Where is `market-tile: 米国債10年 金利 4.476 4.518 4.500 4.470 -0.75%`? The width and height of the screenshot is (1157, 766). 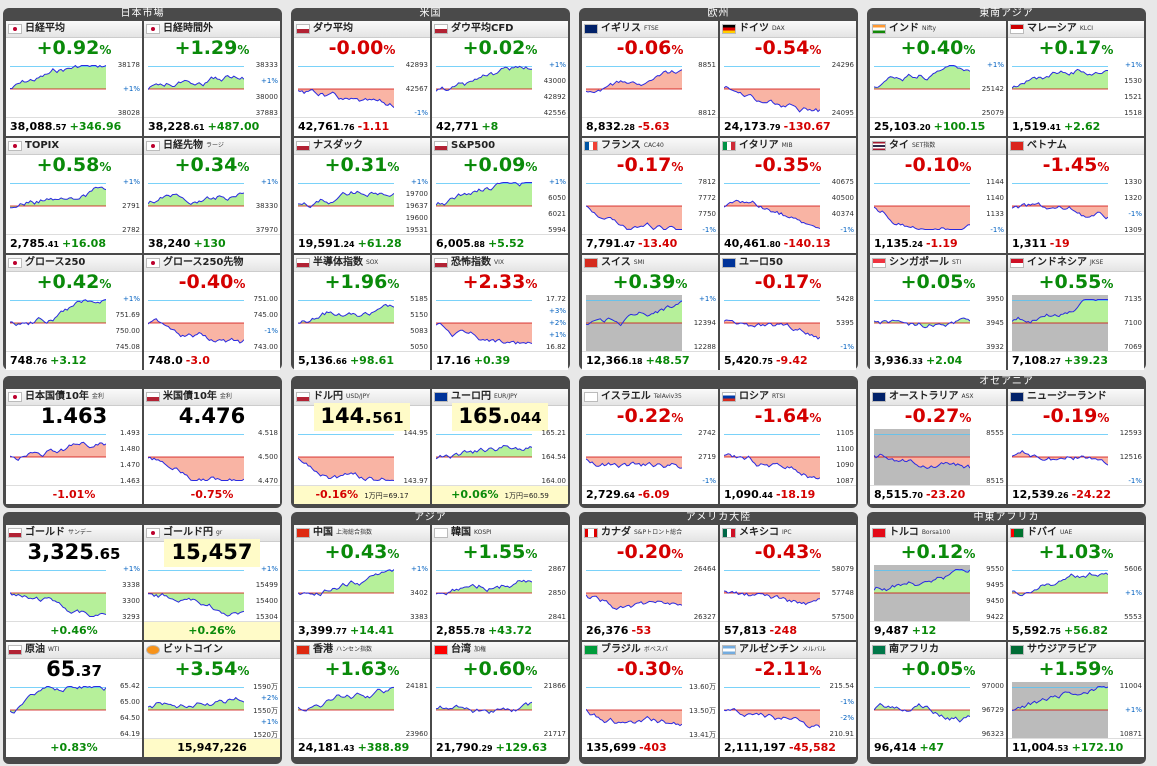
market-tile: 米国債10年 金利 4.476 4.518 4.500 4.470 -0.75% is located at coordinates (212, 446).